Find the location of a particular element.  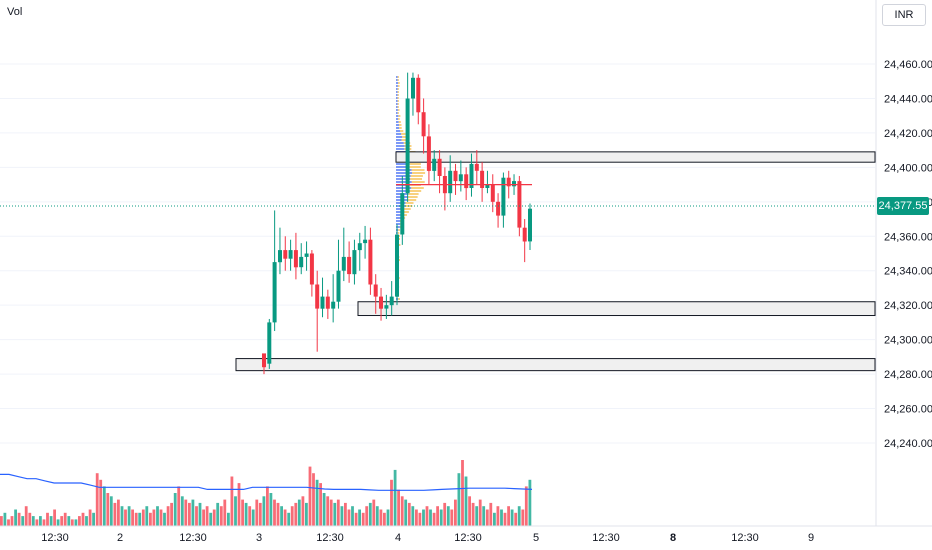

volume-indicator-label: Vol is located at coordinates (14, 12).